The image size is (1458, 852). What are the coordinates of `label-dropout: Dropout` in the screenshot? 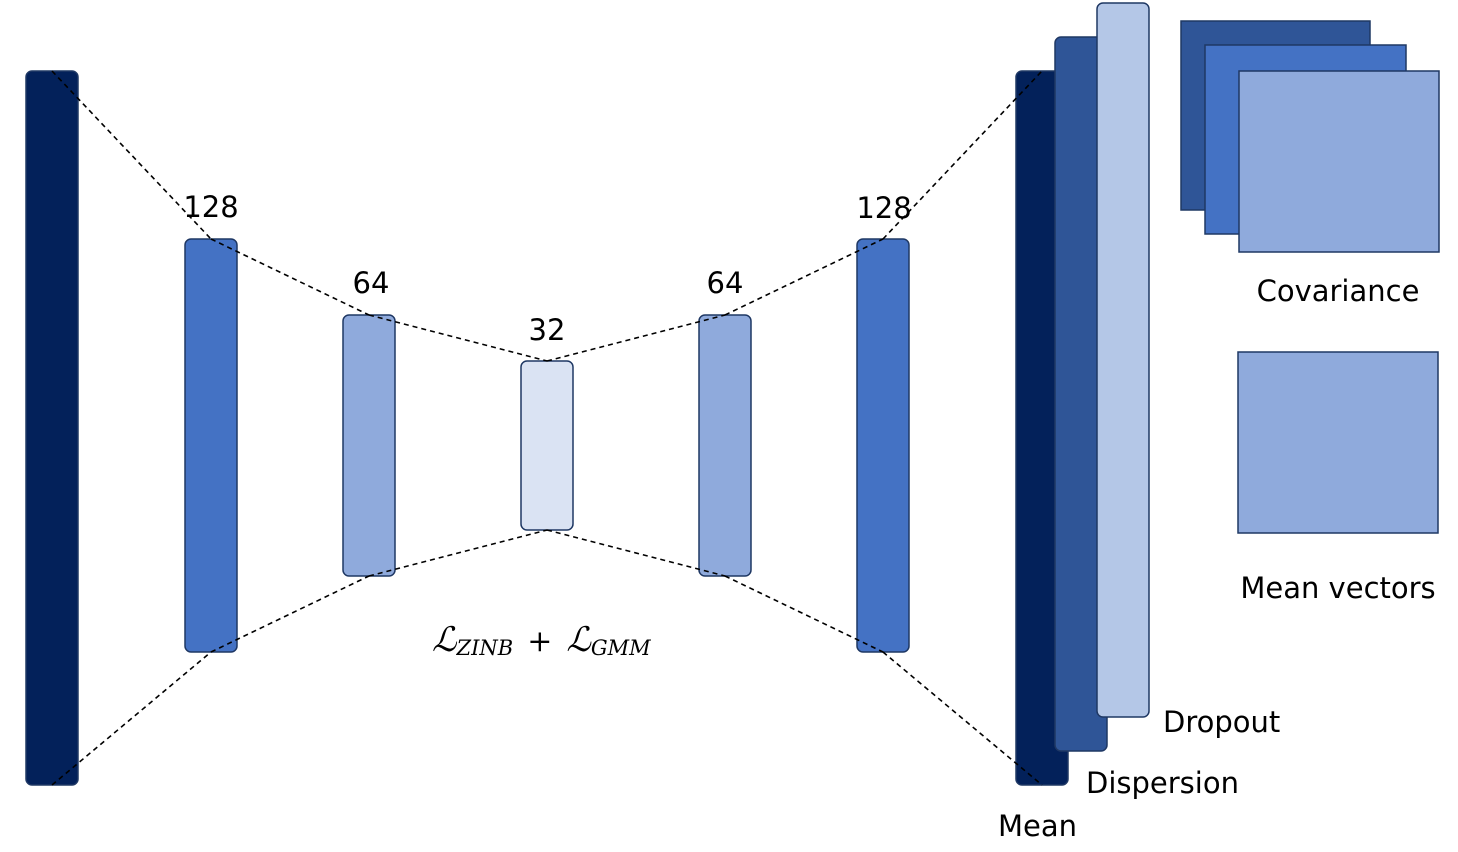 It's located at (1221, 722).